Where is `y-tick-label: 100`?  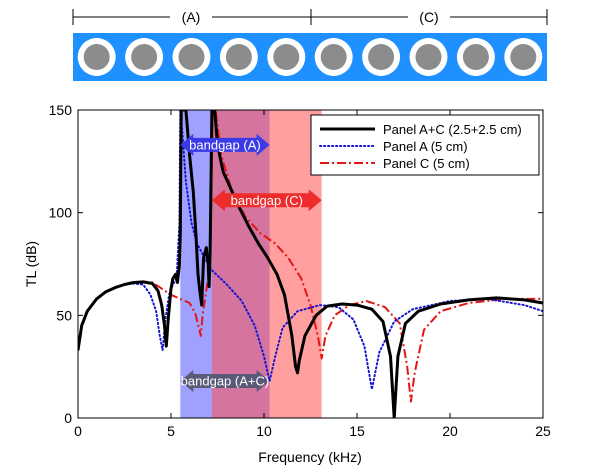
y-tick-label: 100 is located at coordinates (61, 213).